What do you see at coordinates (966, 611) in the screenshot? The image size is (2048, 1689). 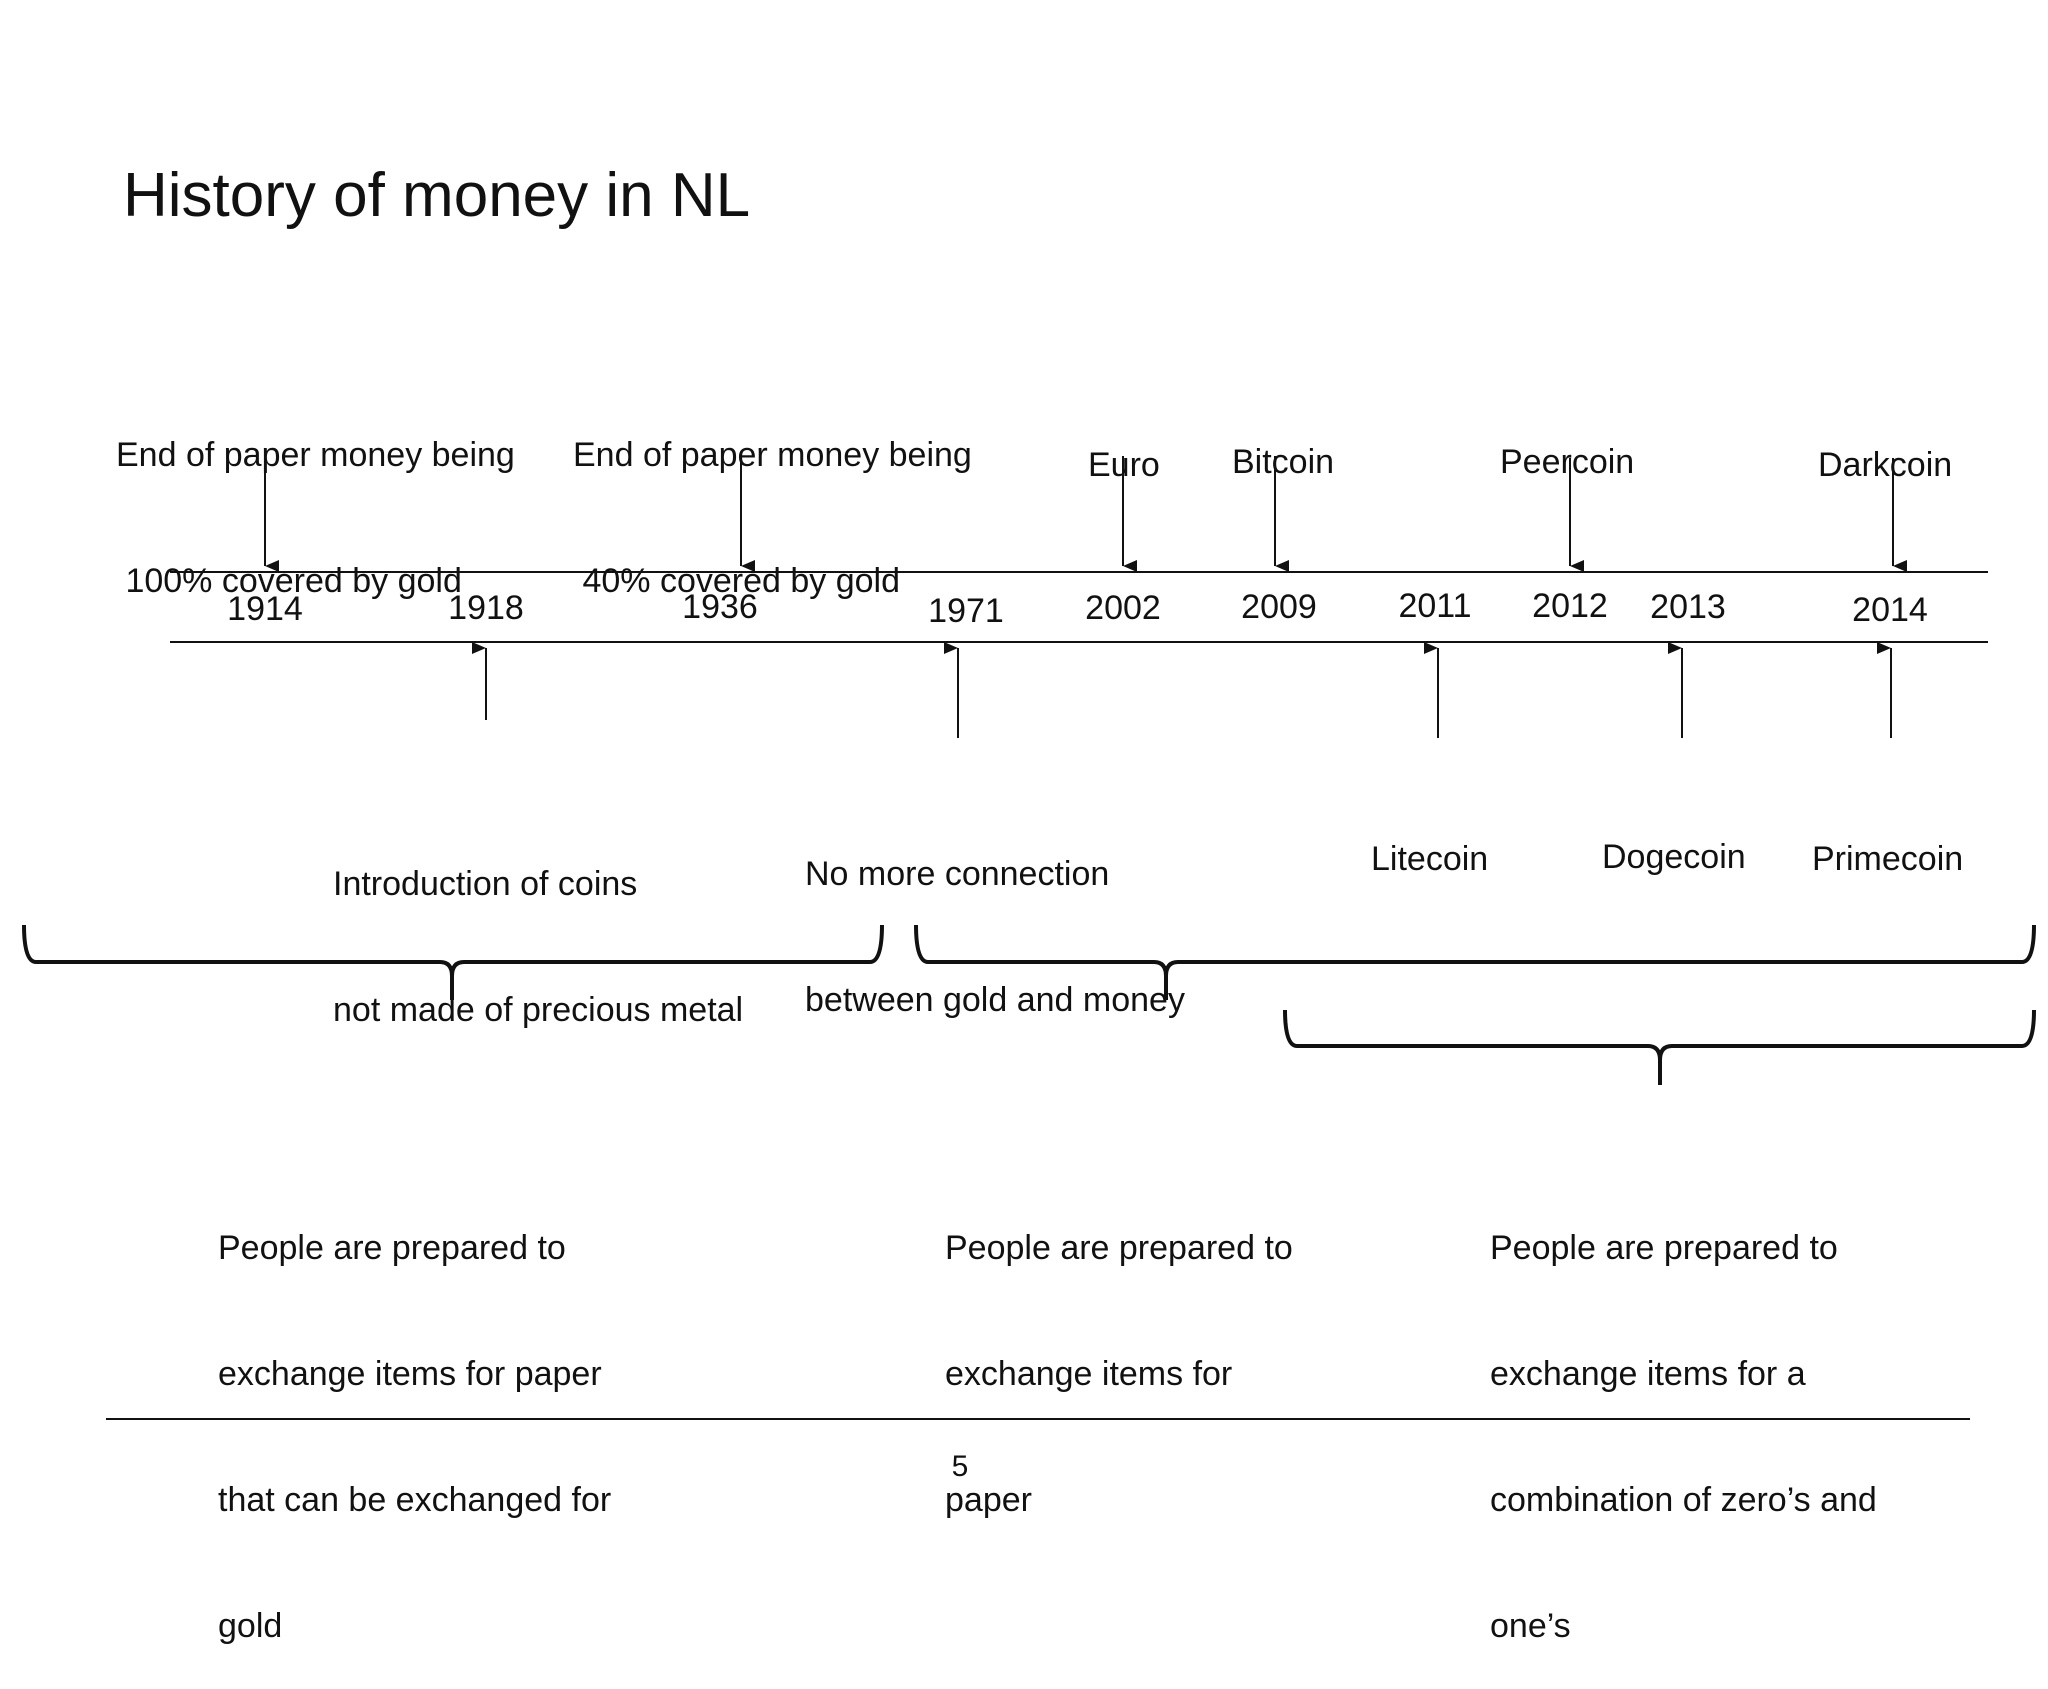 I see `year-label: 1971` at bounding box center [966, 611].